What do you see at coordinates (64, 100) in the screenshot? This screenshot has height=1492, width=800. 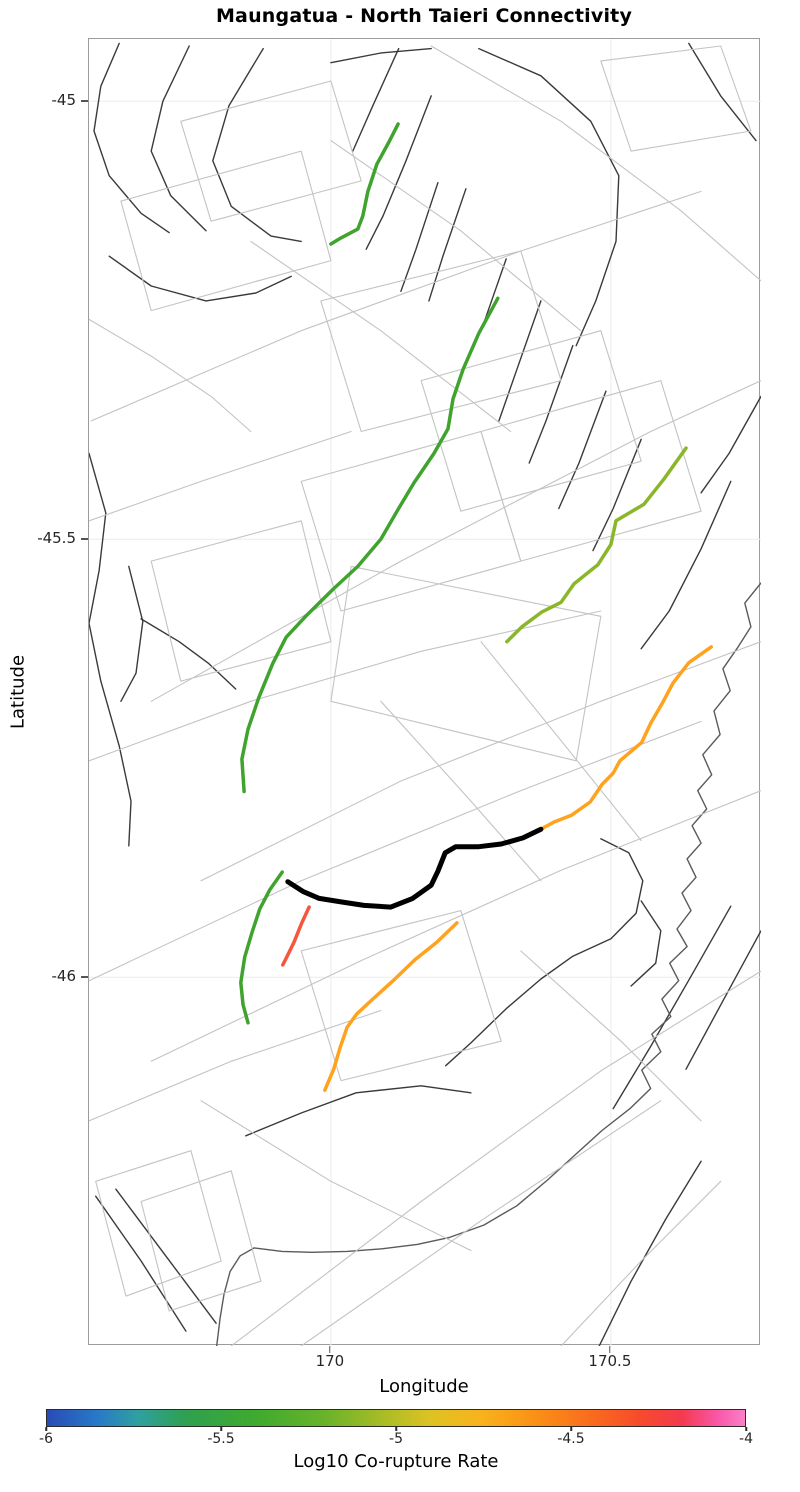 I see `y-tick-label: -45` at bounding box center [64, 100].